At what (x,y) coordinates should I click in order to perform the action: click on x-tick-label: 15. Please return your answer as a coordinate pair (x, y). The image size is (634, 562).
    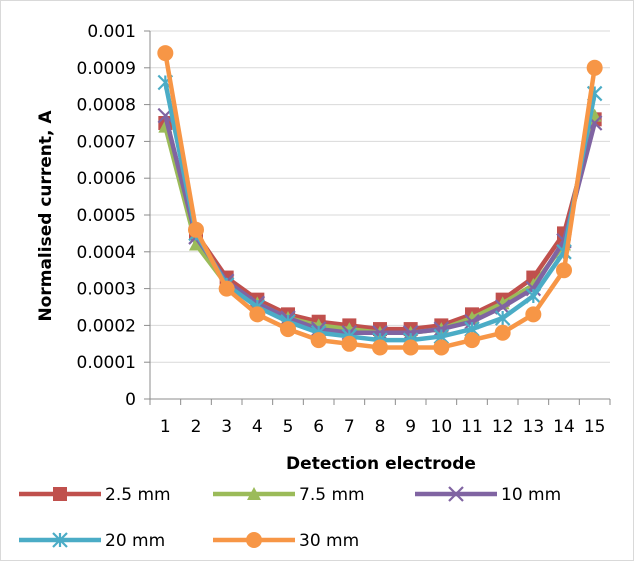
    Looking at the image, I should click on (595, 427).